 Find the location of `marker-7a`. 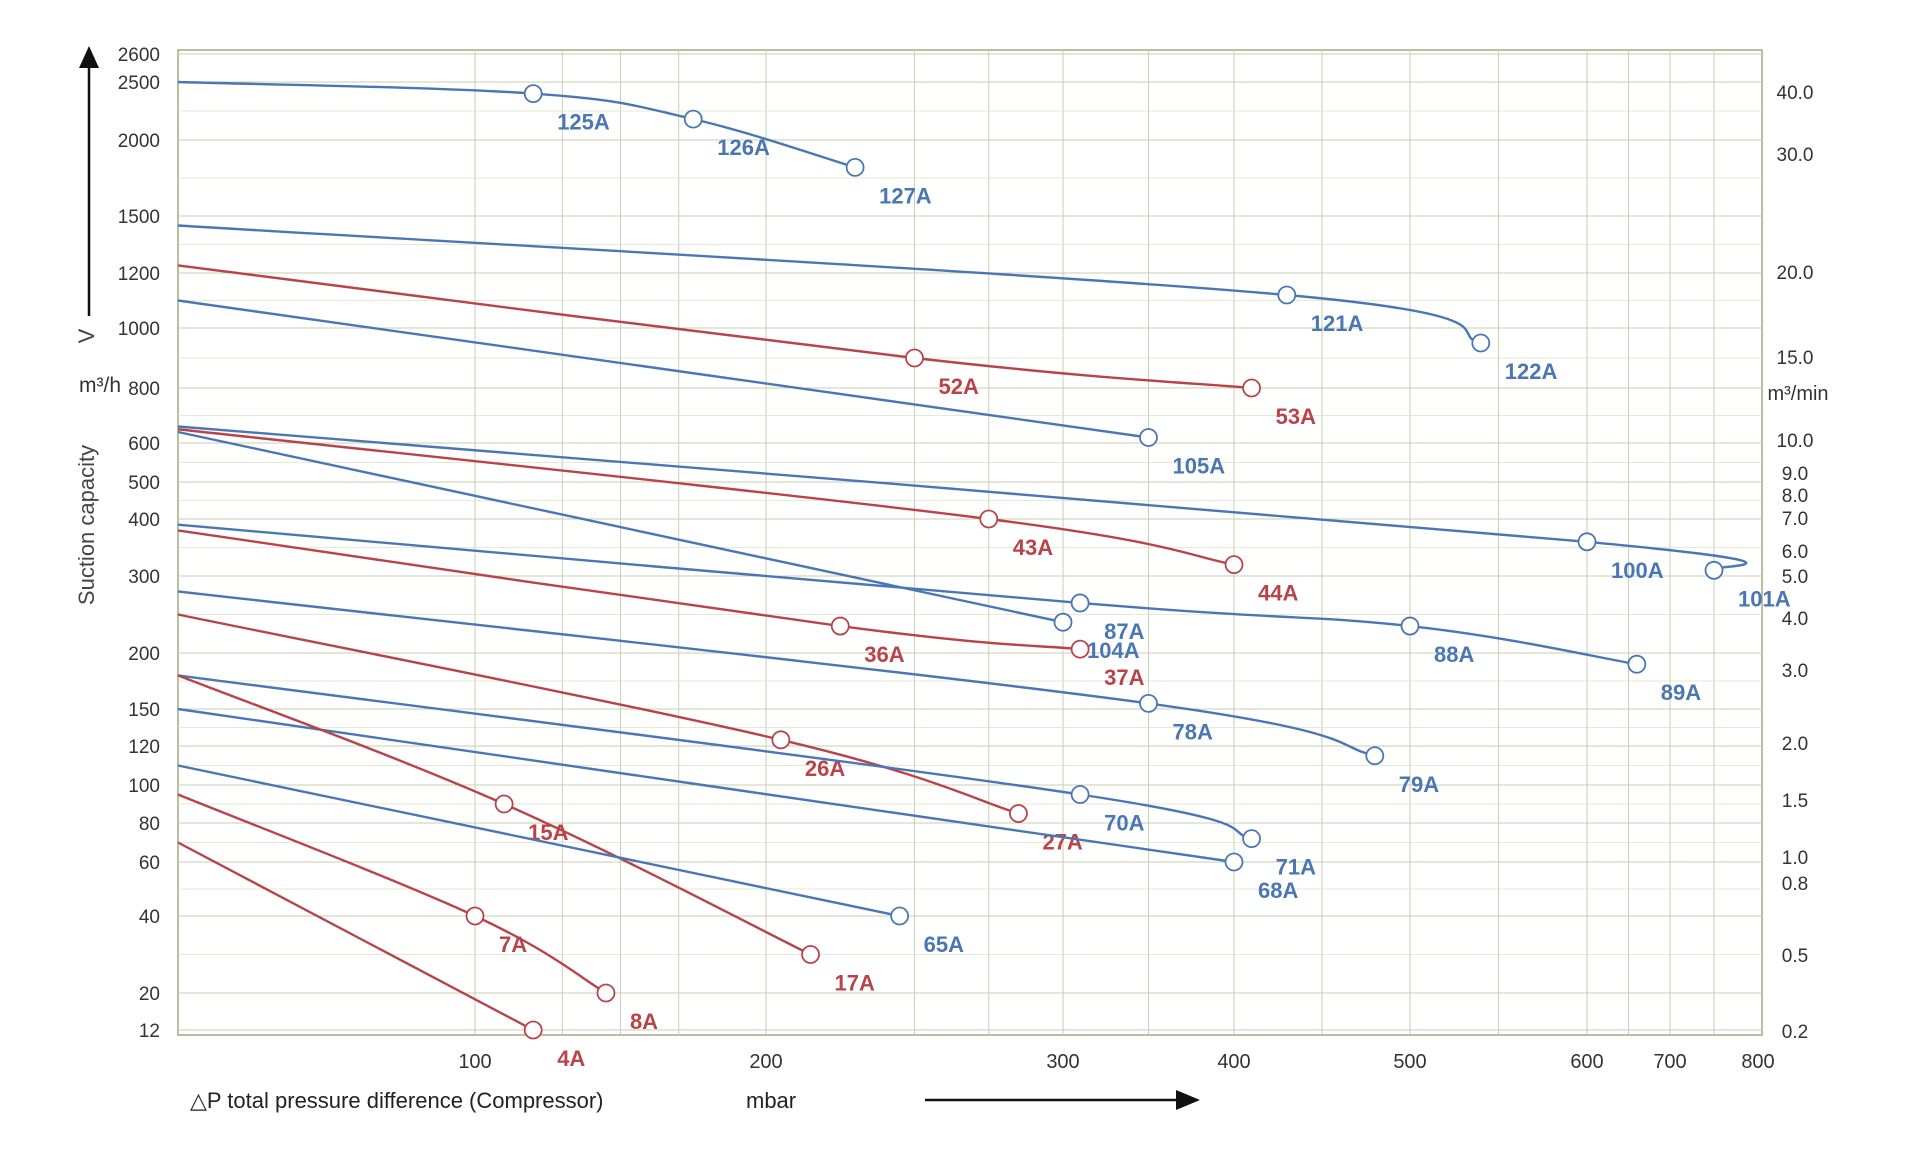

marker-7a is located at coordinates (475, 916).